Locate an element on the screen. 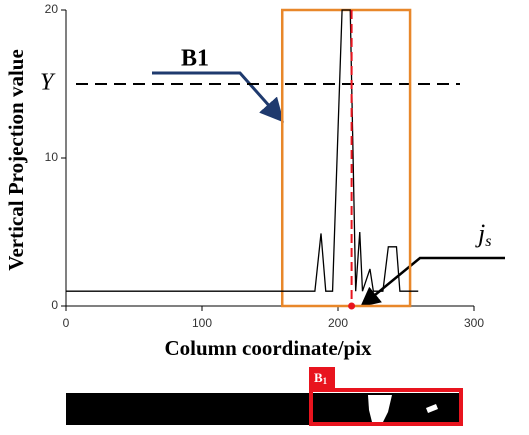  image-strip is located at coordinates (264, 409).